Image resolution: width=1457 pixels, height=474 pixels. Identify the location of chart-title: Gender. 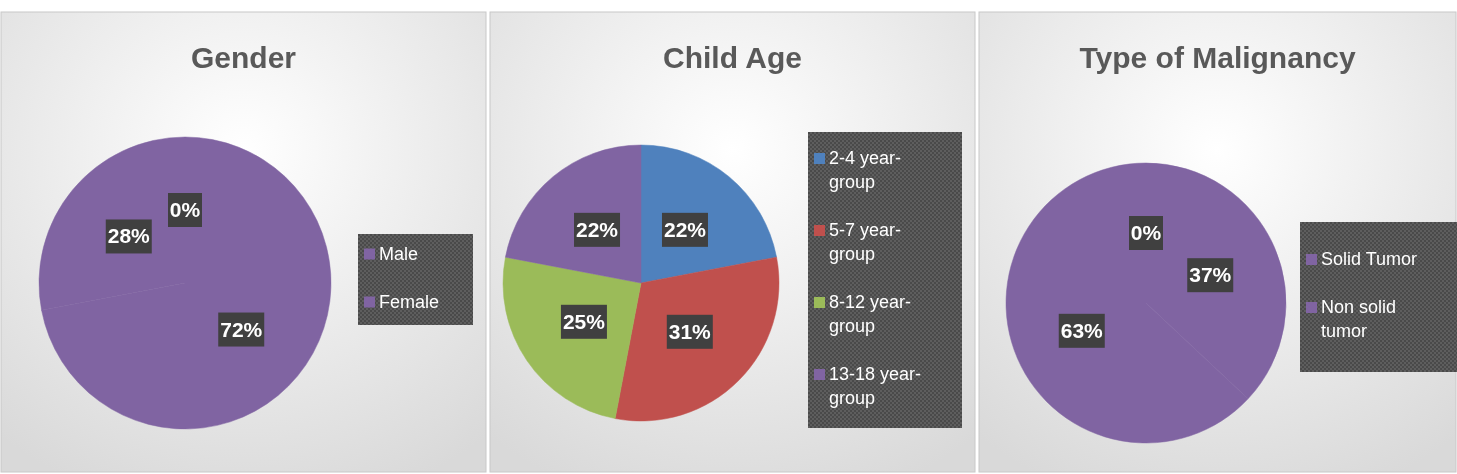
(243, 57).